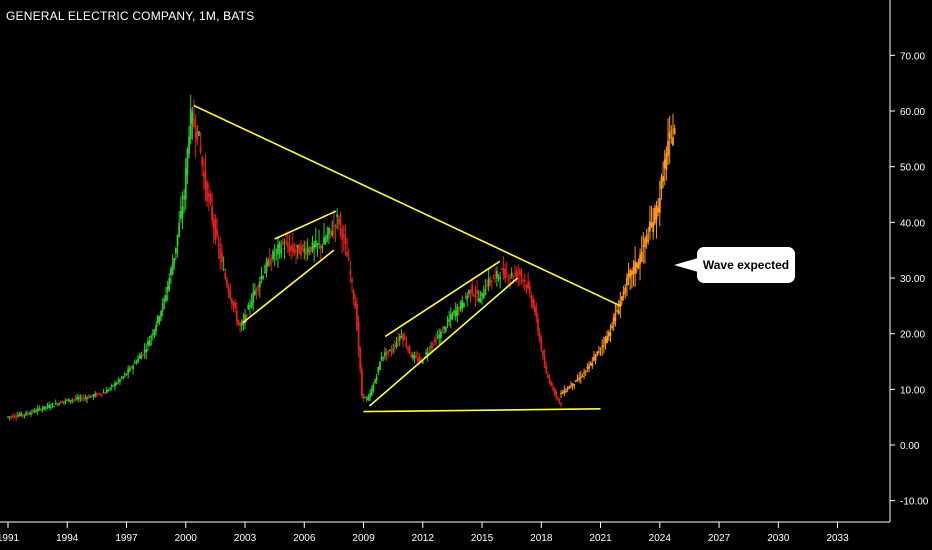  Describe the element at coordinates (912, 168) in the screenshot. I see `y-tick-label: 50.00` at that location.